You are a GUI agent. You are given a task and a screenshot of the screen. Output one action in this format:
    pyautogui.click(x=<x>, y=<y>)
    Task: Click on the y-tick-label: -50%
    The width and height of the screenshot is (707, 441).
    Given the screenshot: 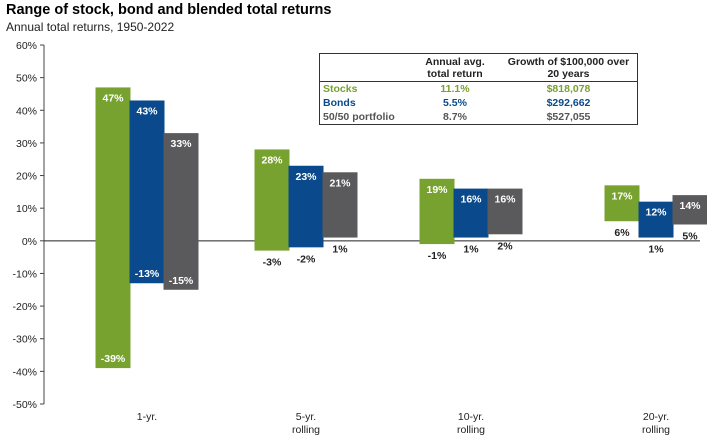 What is the action you would take?
    pyautogui.click(x=24, y=405)
    